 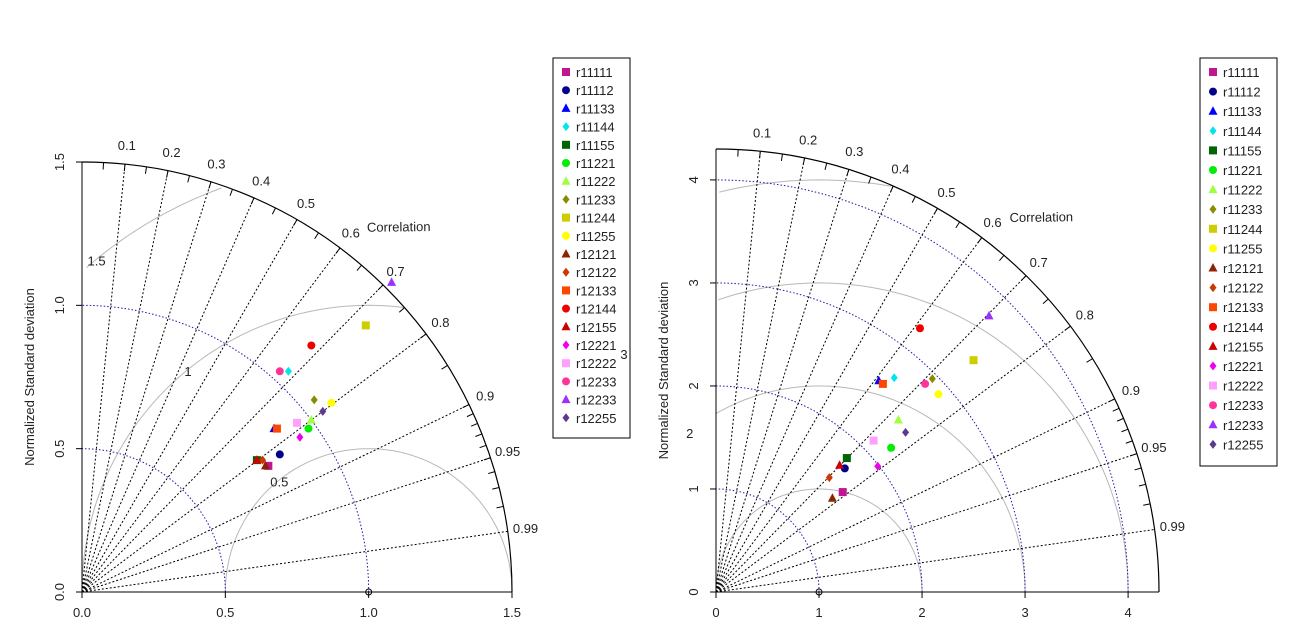 What do you see at coordinates (842, 492) in the screenshot?
I see `data-point-r11111` at bounding box center [842, 492].